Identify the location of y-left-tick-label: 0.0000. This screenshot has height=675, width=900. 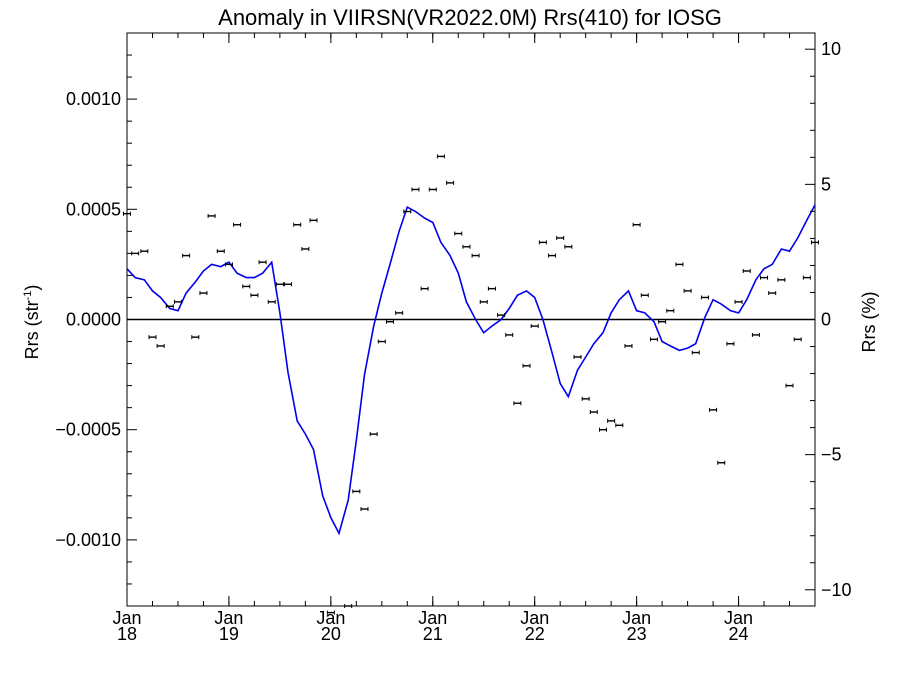
(93, 320).